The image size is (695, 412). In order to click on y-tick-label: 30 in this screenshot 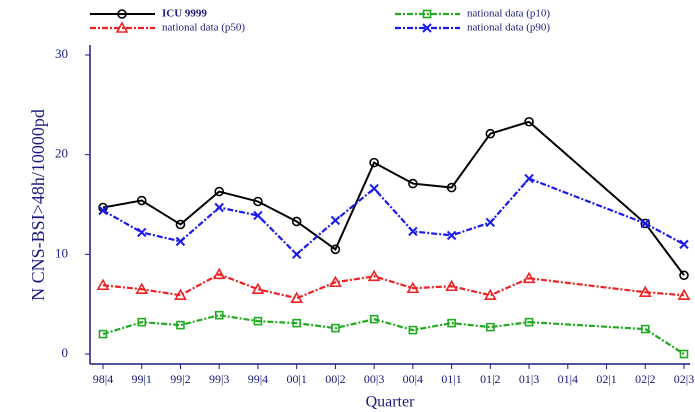, I will do `click(61, 53)`.